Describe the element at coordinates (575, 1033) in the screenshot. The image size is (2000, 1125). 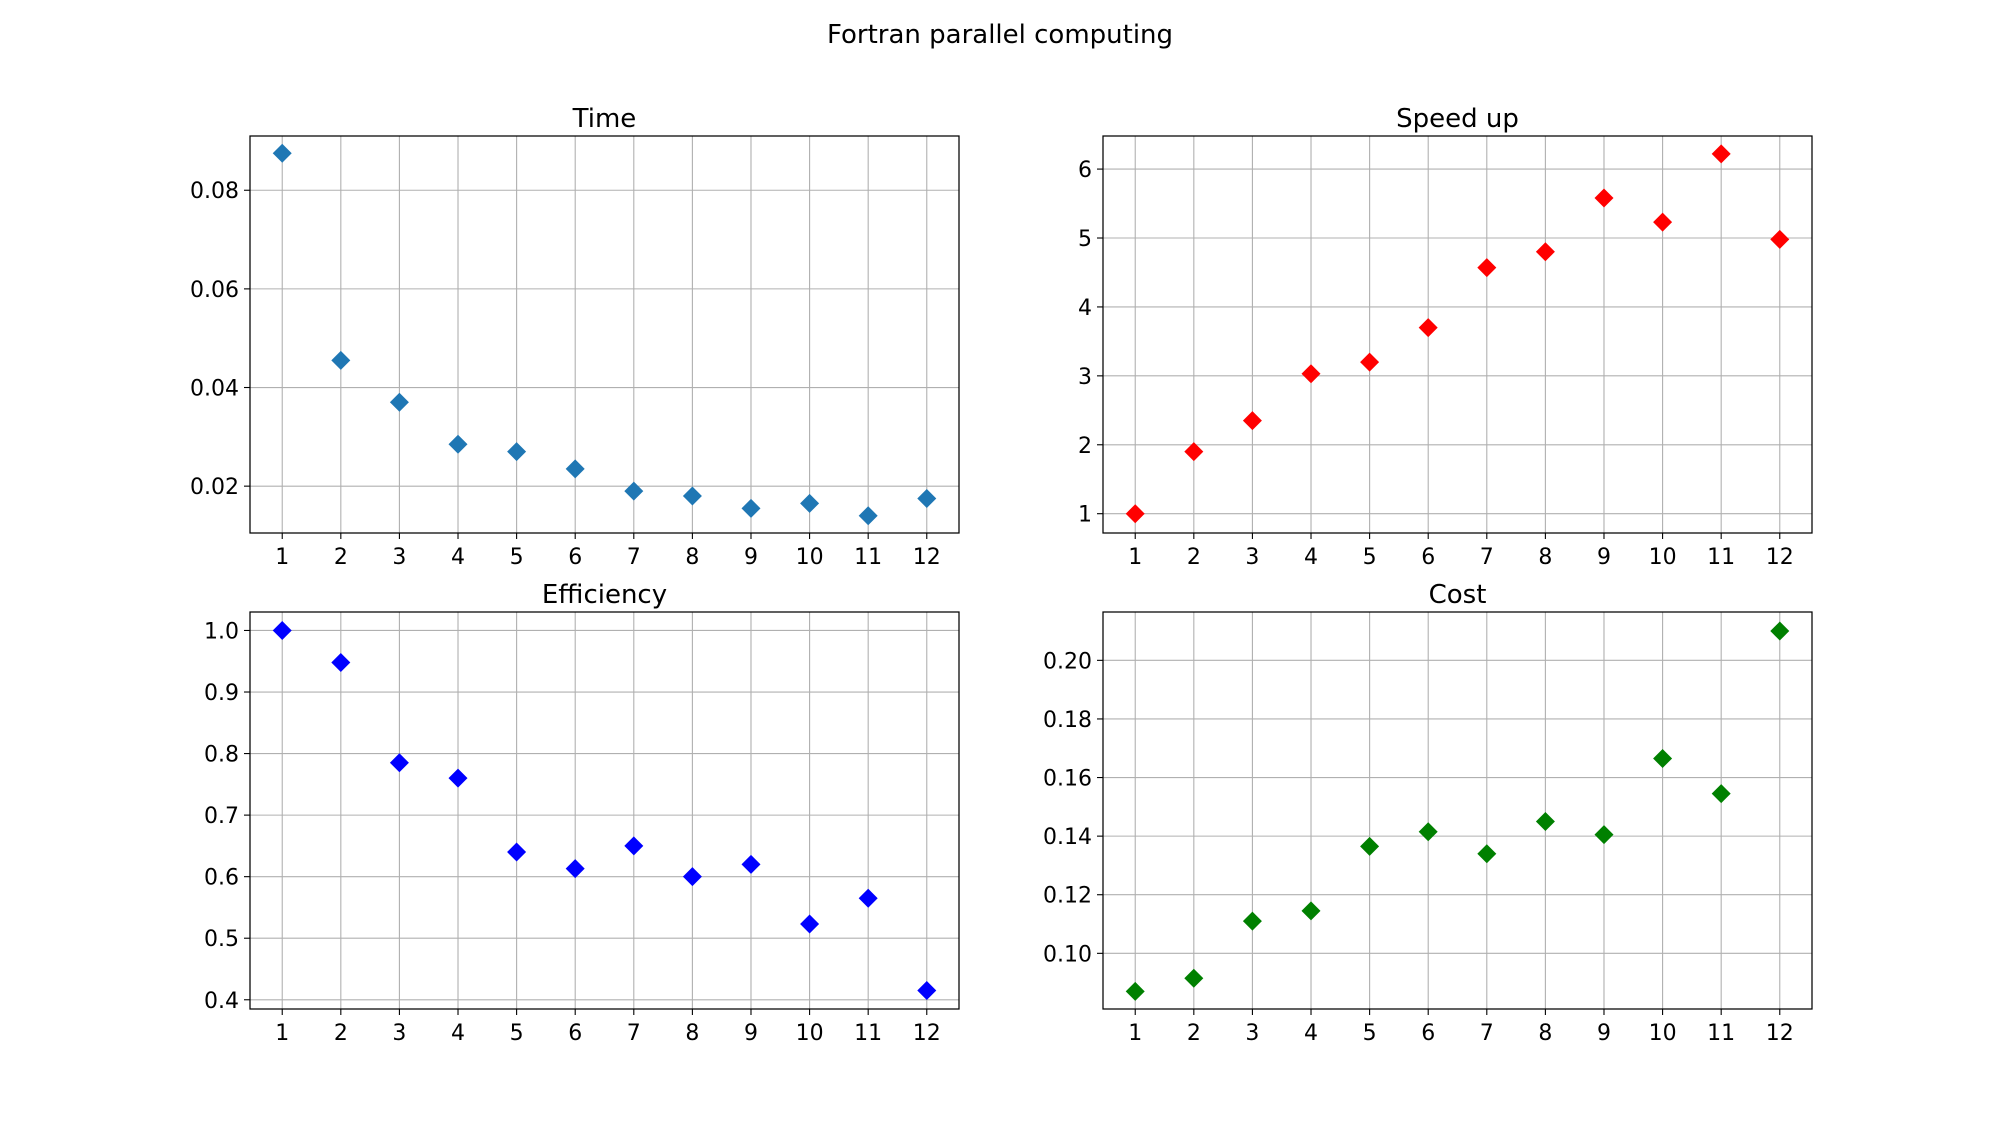
I see `efficiency-x-tick-label: 6` at that location.